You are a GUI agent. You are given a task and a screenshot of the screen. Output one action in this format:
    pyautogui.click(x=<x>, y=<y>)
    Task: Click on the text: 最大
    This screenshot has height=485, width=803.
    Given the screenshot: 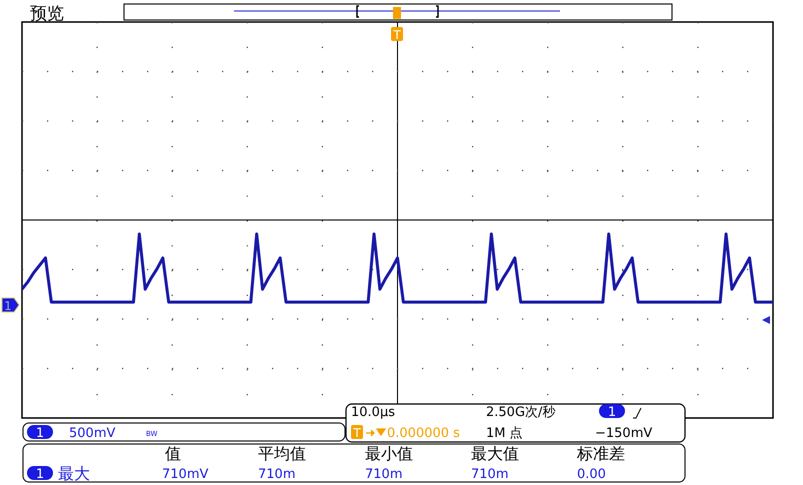 What is the action you would take?
    pyautogui.click(x=74, y=473)
    